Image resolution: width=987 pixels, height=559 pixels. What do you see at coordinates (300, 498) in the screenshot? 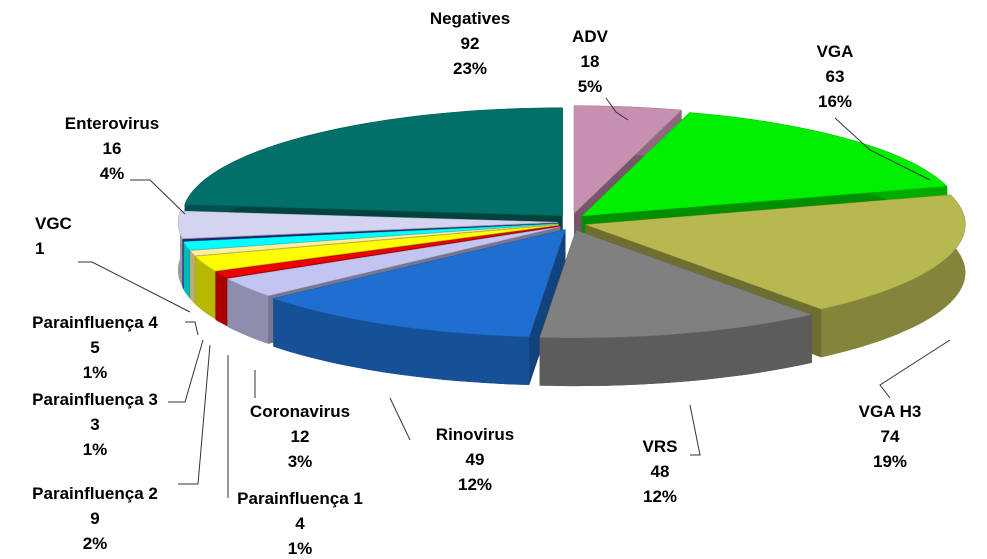
I see `slice-label: Parainfluença 1` at bounding box center [300, 498].